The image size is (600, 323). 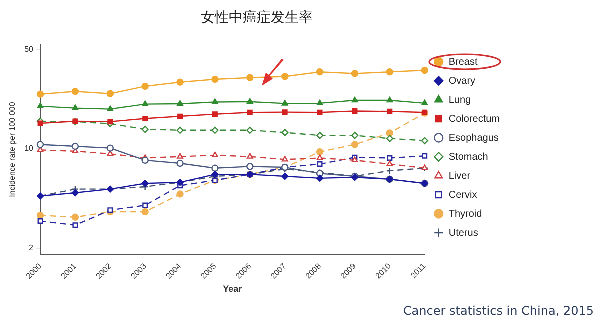 What do you see at coordinates (474, 119) in the screenshot?
I see `legend-label: Colorectum` at bounding box center [474, 119].